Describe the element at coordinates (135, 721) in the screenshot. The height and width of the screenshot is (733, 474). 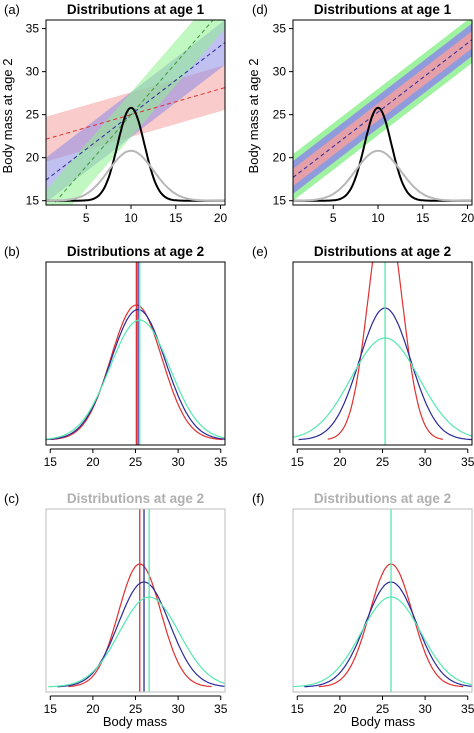
I see `shared-xlabel-left: Body mass` at that location.